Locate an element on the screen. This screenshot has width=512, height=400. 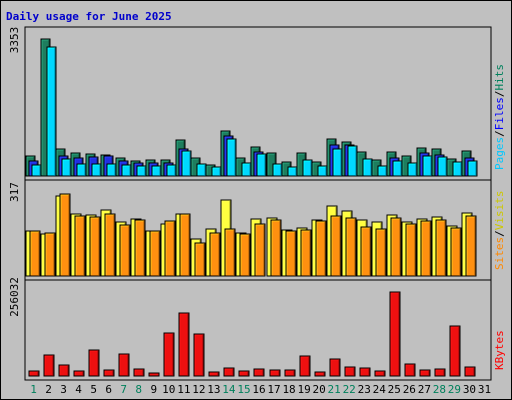
legend-text: Visits is located at coordinates (499, 211).